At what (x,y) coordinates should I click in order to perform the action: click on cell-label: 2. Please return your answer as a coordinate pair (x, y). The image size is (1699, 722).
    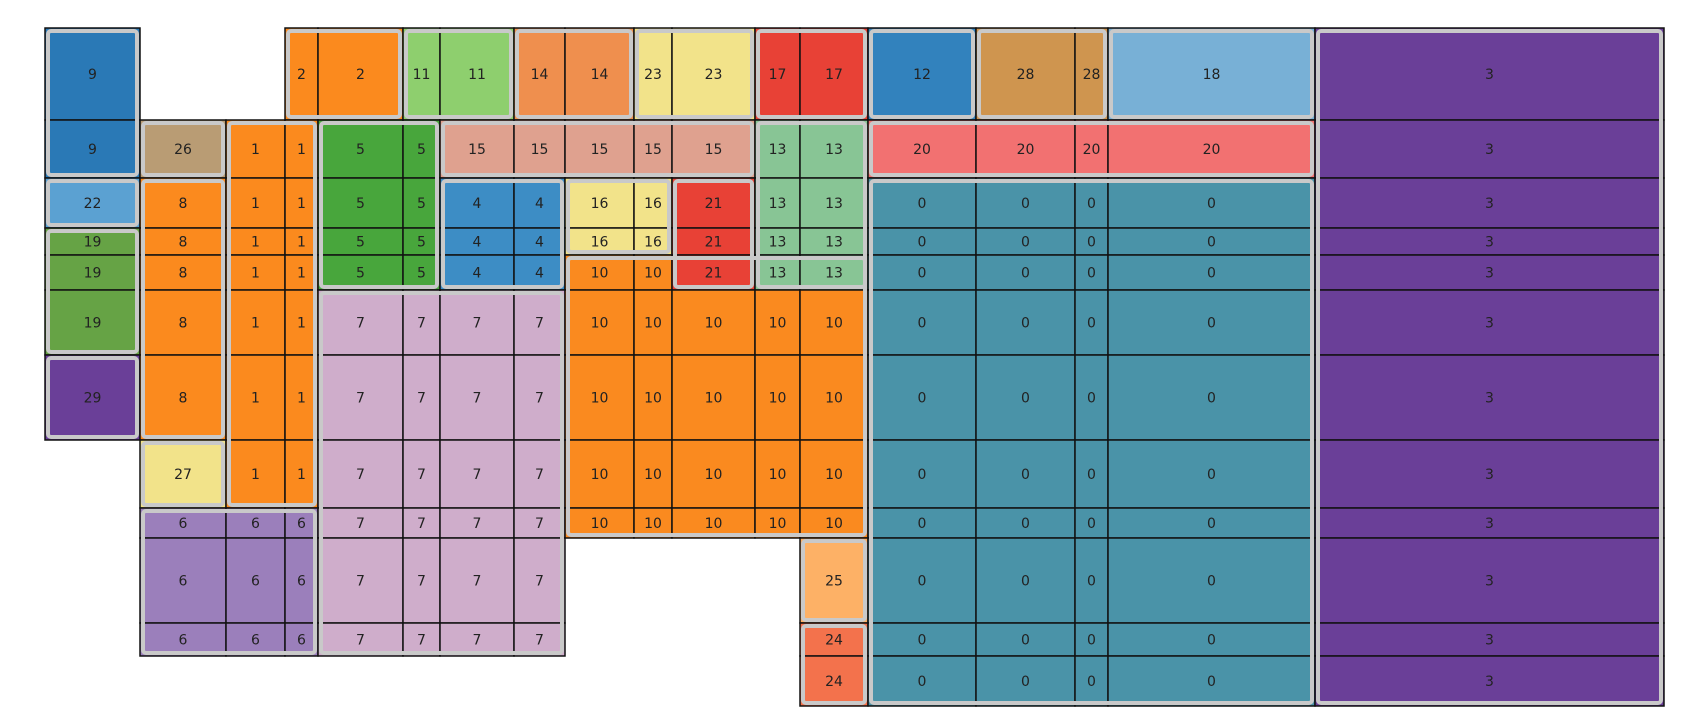
    Looking at the image, I should click on (360, 75).